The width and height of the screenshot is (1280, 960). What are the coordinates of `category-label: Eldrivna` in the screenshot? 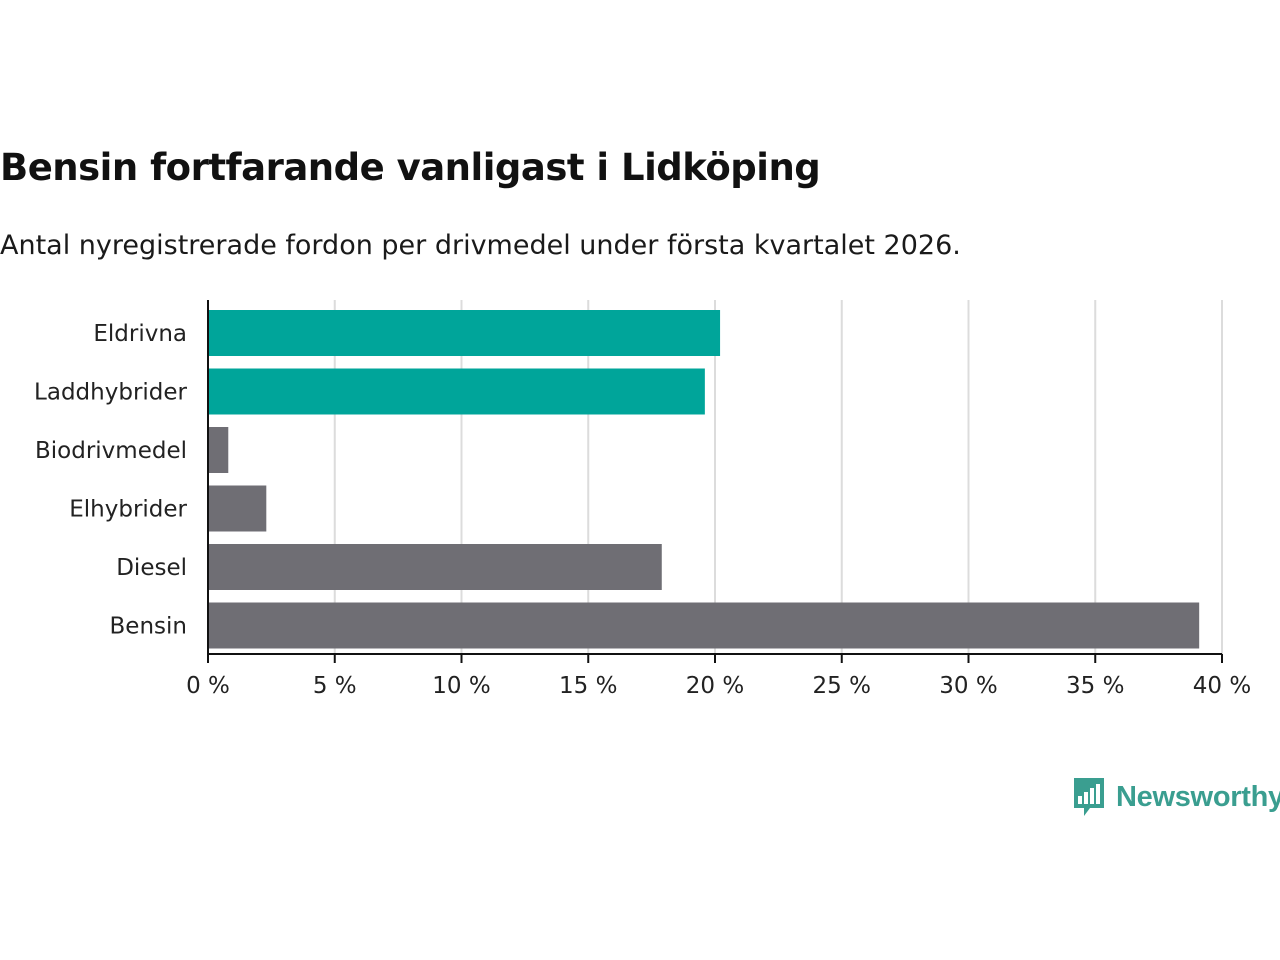 It's located at (140, 334).